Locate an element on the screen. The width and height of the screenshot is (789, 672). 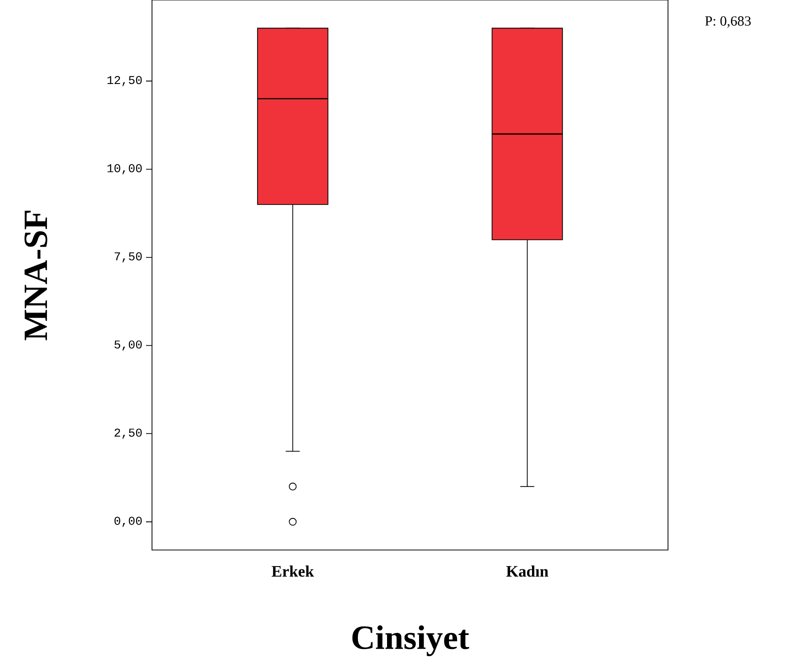
y-tick-label: 2,50 is located at coordinates (128, 433).